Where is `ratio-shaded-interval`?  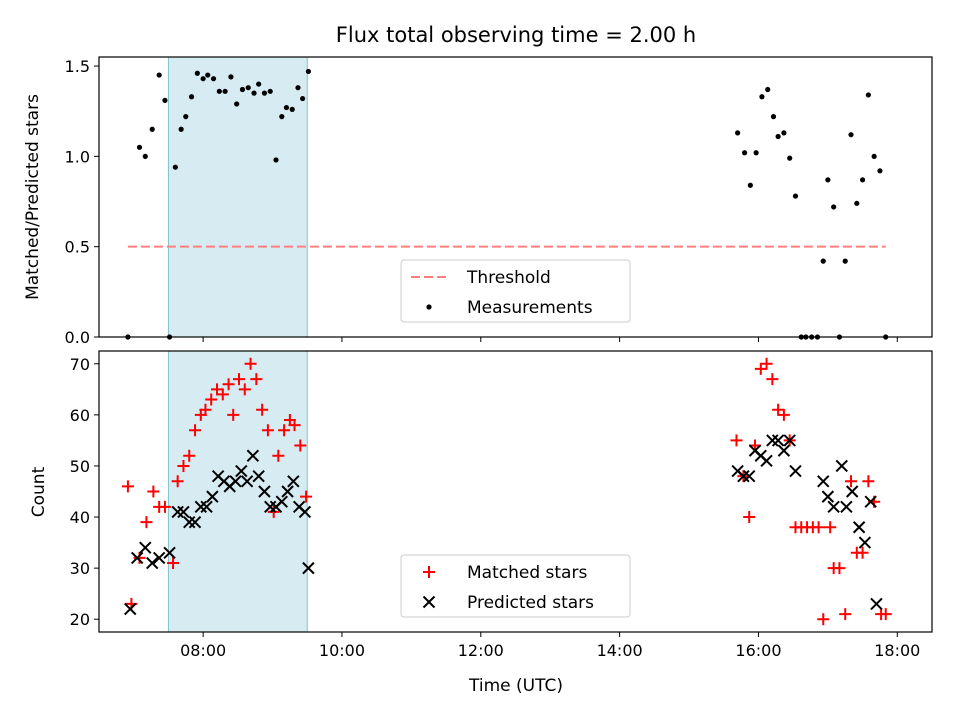 ratio-shaded-interval is located at coordinates (237, 197).